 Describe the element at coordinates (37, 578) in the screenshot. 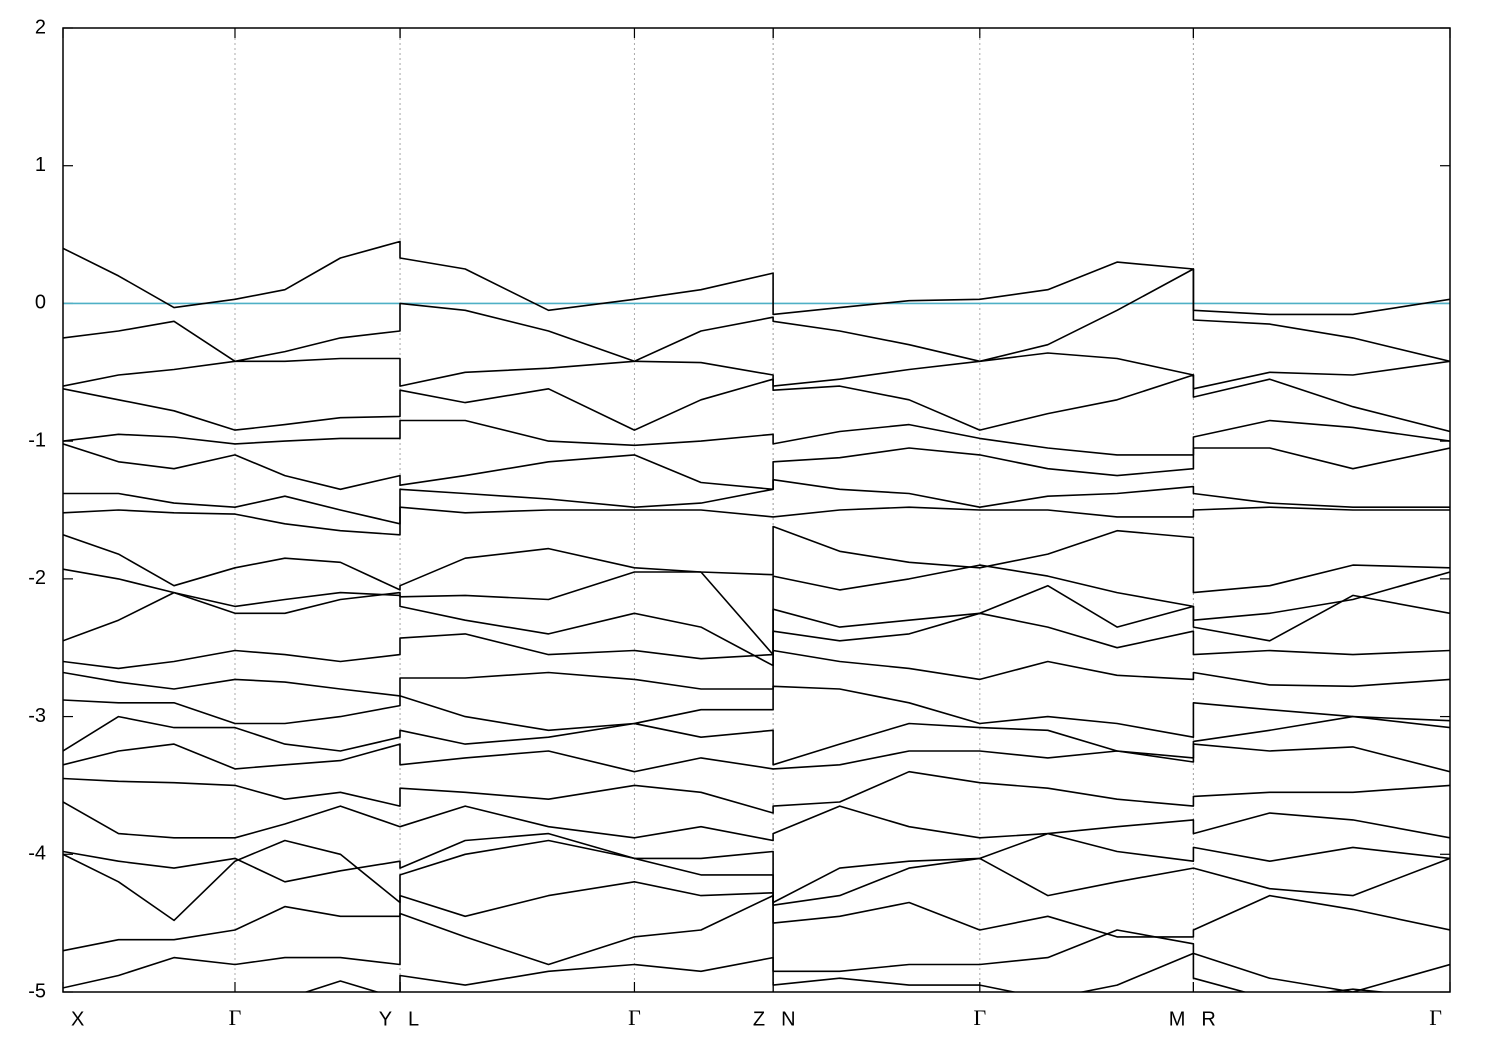

I see `y-tick-label: -2` at that location.